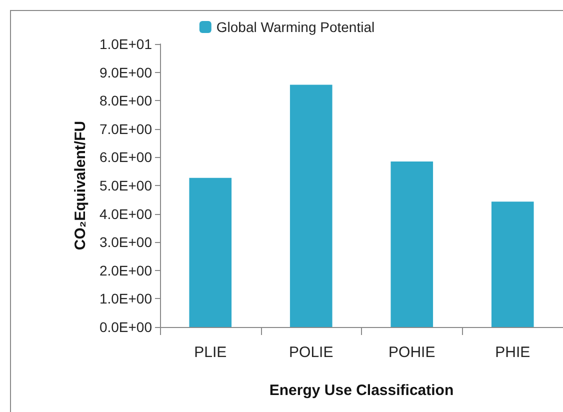  What do you see at coordinates (125, 100) in the screenshot?
I see `y-tick-label: 8.0E+00` at bounding box center [125, 100].